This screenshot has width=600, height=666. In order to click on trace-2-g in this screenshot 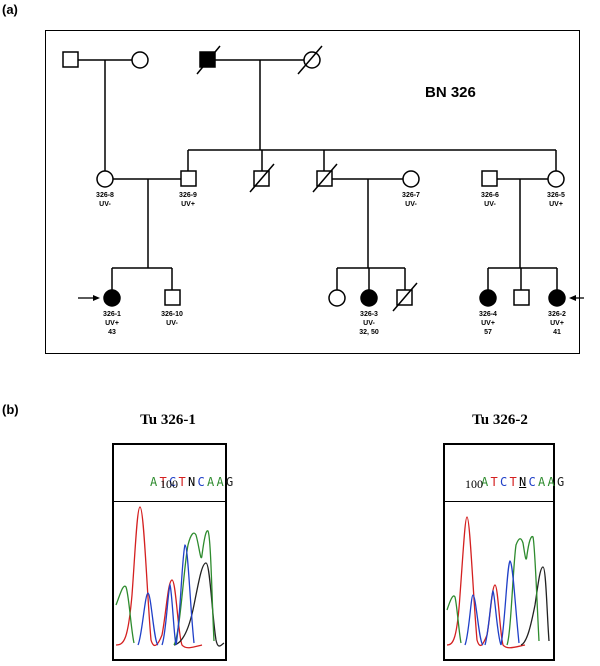, I will do `click(535, 606)`.